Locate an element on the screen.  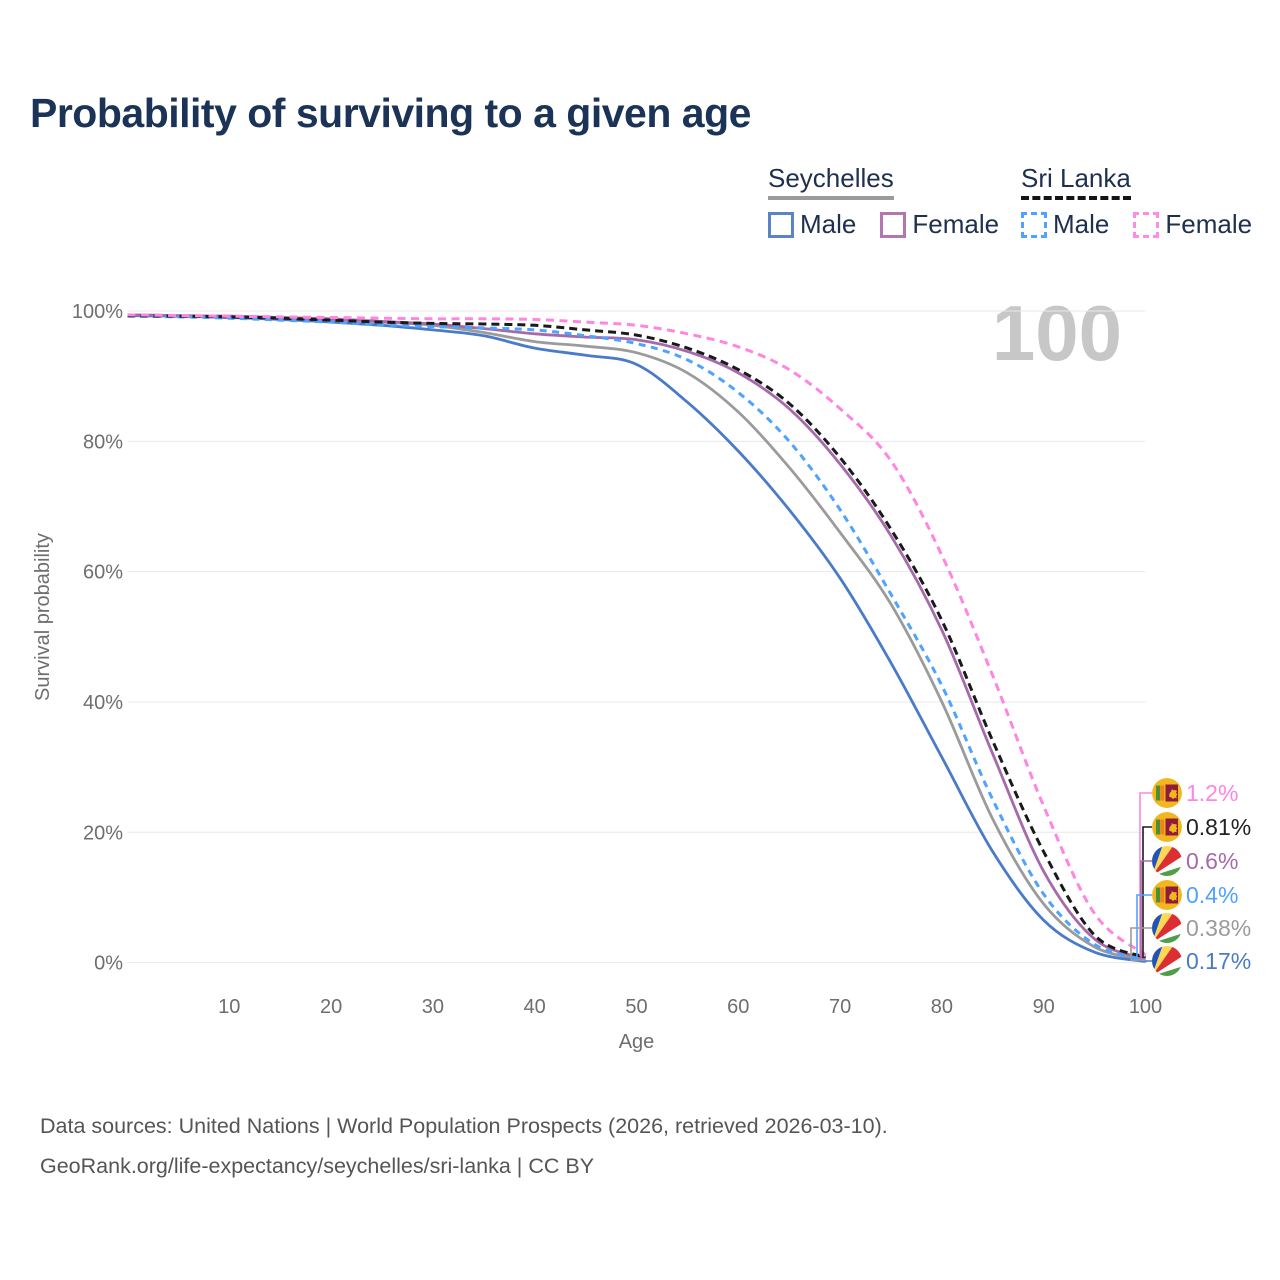
end-label-row-seychelles-female: 0.6% is located at coordinates (1195, 861).